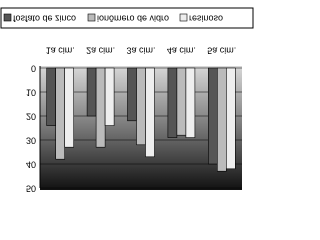 This screenshot has width=320, height=240. Describe the element at coordinates (140, 51) in the screenshot. I see `x-tick-label: 3a cim.` at that location.